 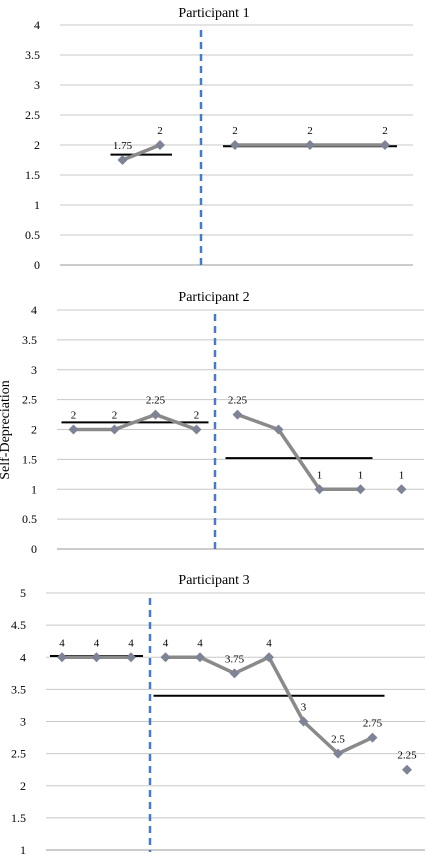 I want to click on data-label: 2.75, so click(x=373, y=724).